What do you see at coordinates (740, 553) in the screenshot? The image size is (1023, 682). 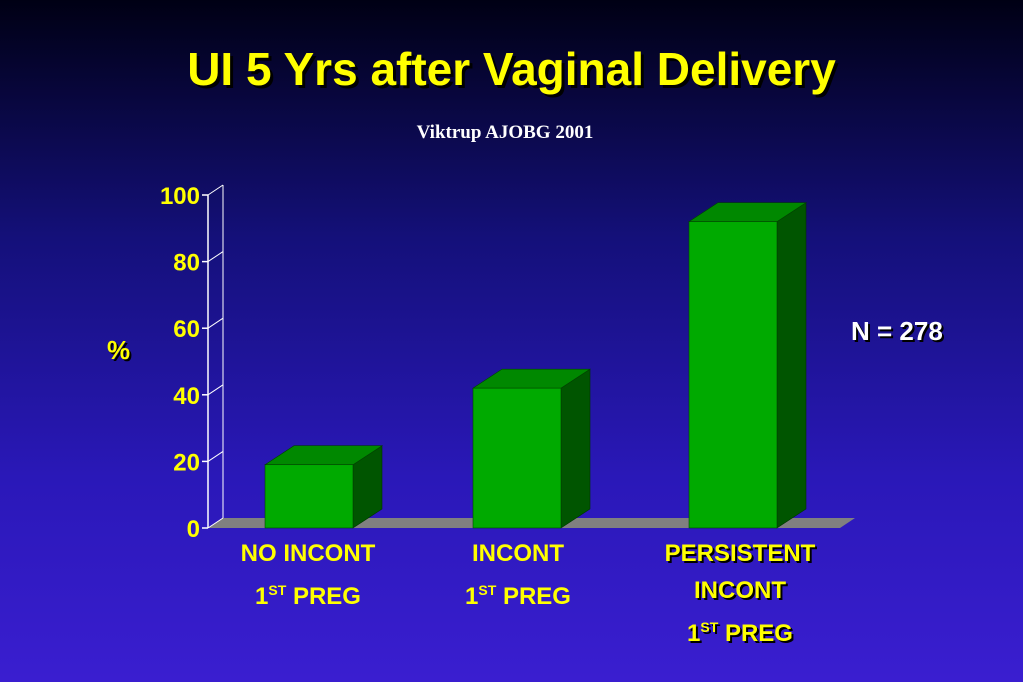 I see `category-label-line: PERSISTENT` at bounding box center [740, 553].